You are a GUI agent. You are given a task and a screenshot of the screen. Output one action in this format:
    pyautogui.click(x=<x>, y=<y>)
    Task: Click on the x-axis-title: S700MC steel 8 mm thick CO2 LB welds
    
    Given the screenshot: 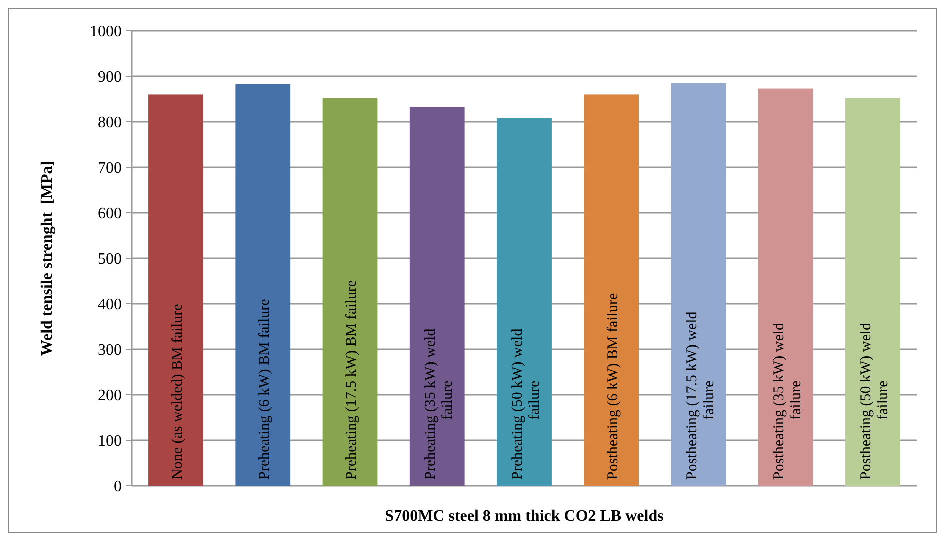 What is the action you would take?
    pyautogui.click(x=524, y=516)
    